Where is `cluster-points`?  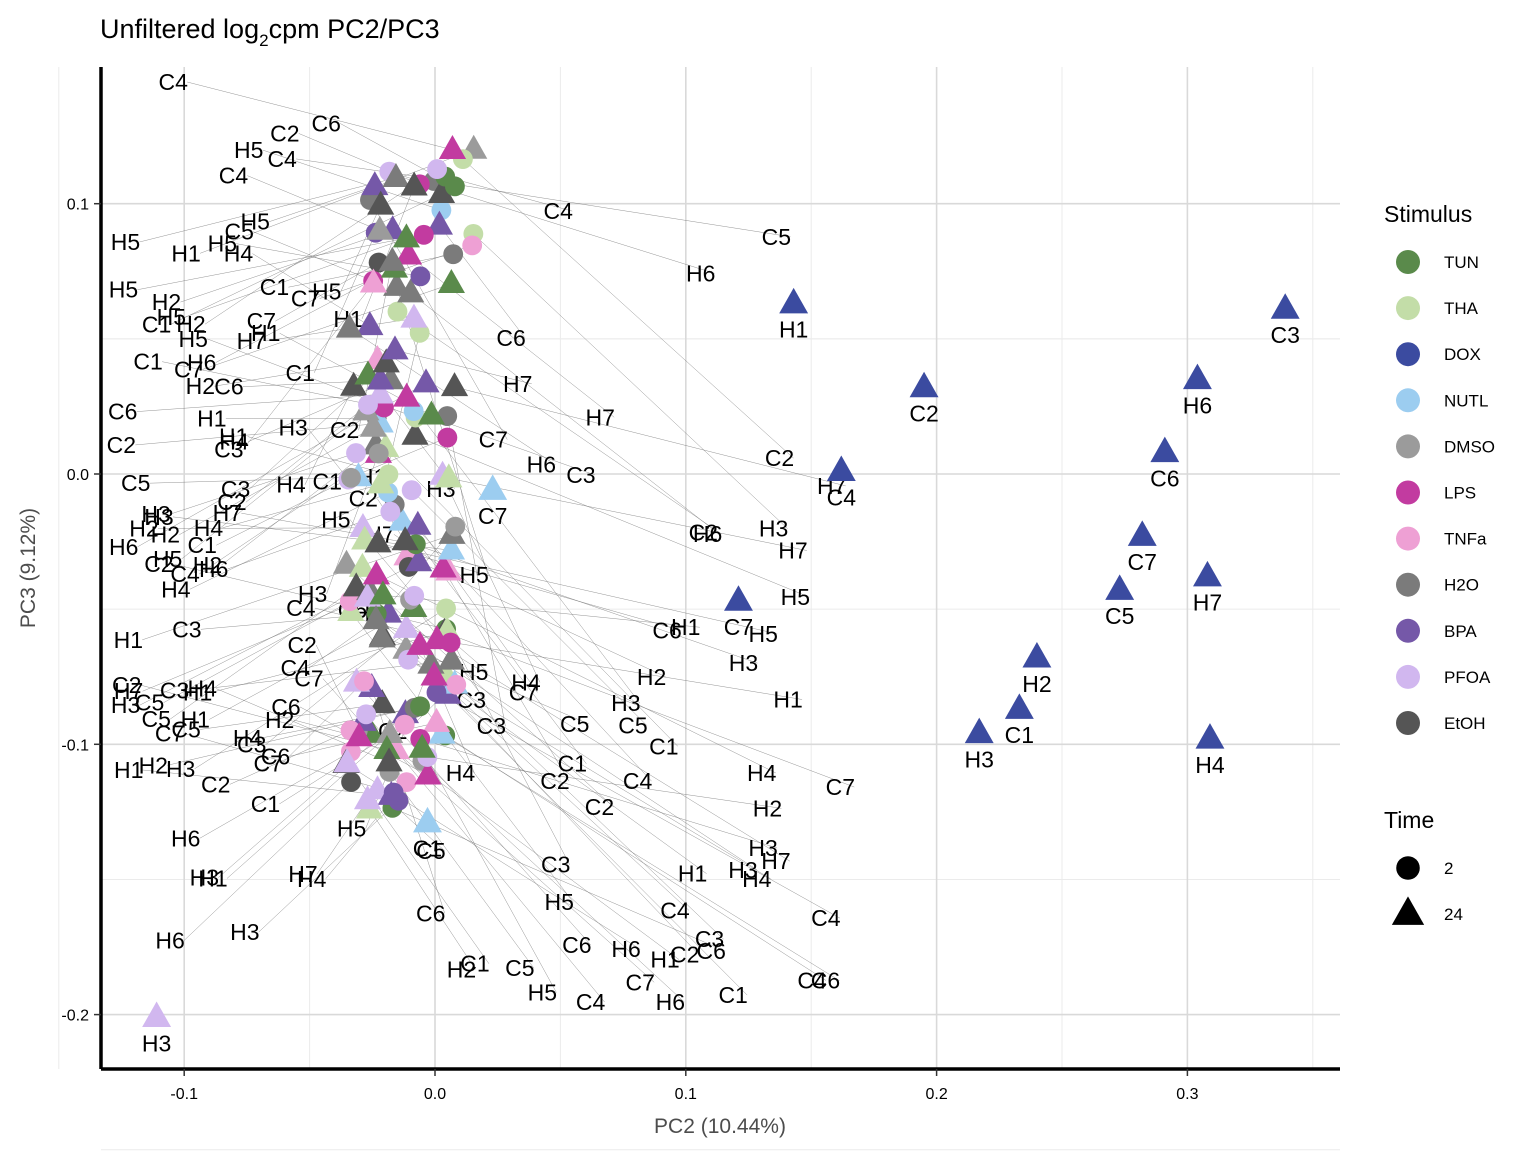 cluster-points is located at coordinates (410, 476).